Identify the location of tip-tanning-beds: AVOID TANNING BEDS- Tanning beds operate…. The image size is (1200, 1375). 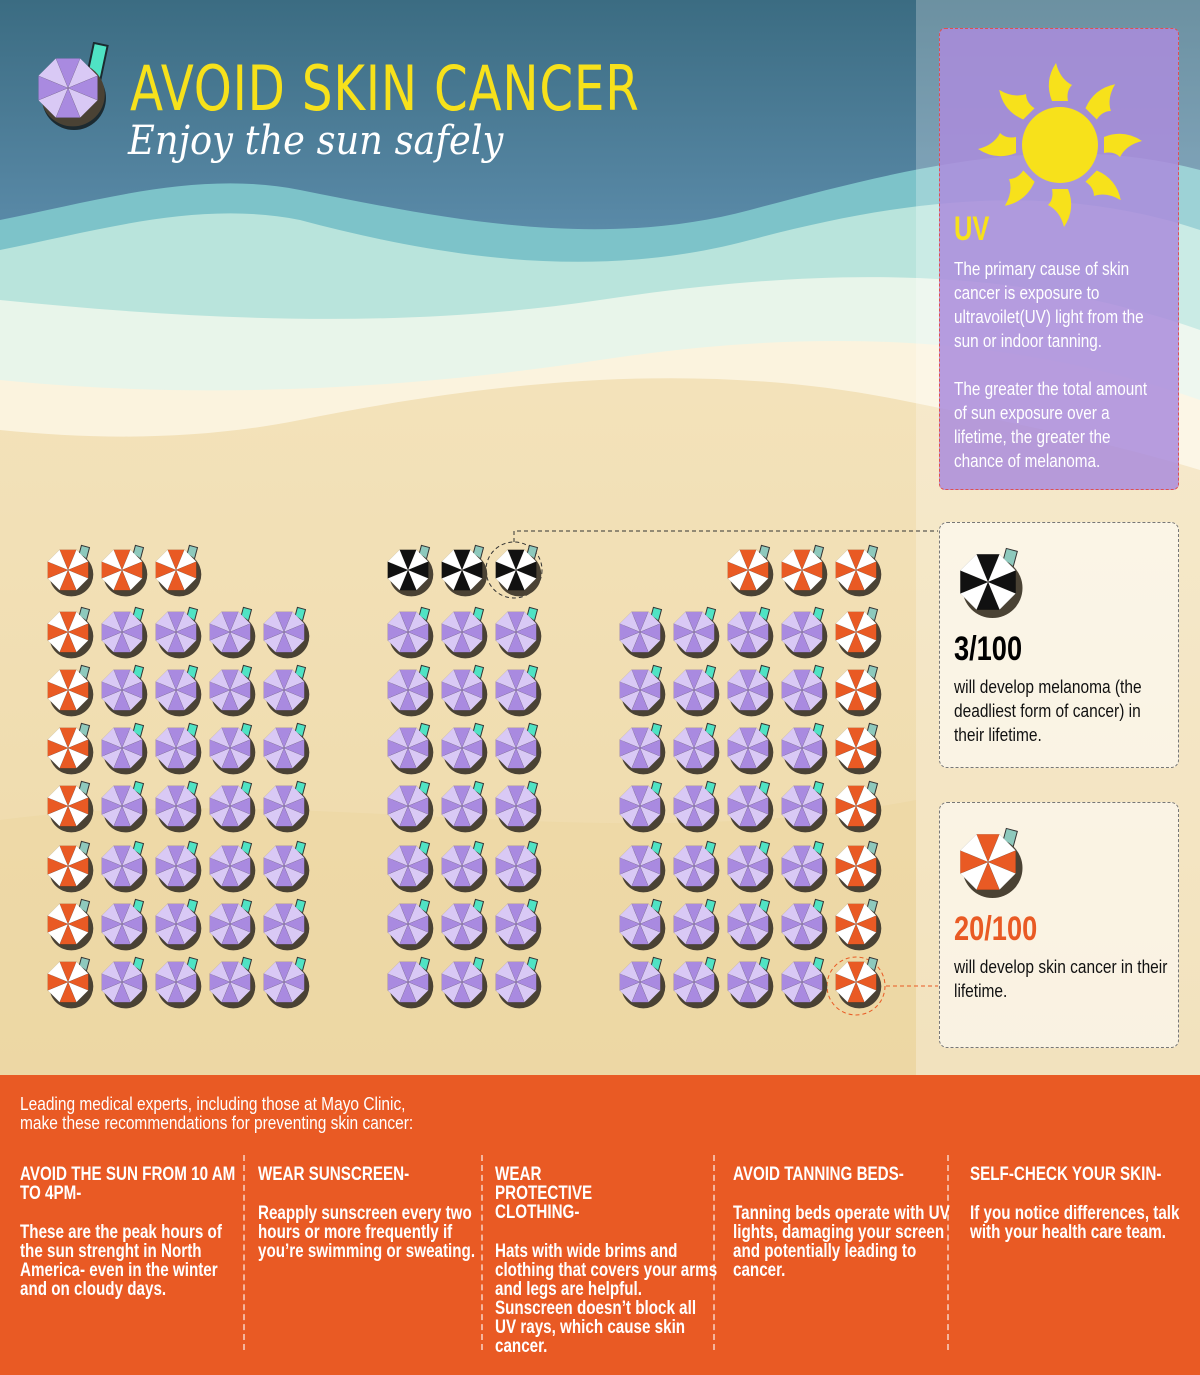
(848, 1222).